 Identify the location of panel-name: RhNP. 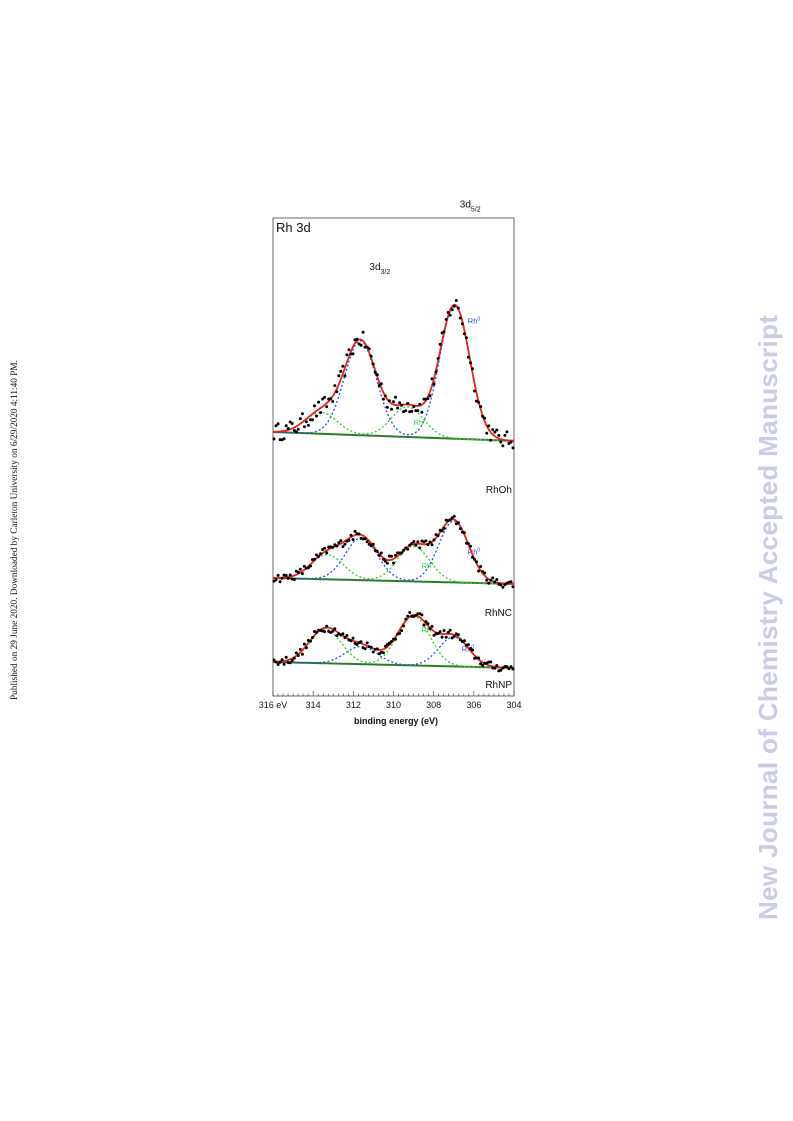
(498, 685).